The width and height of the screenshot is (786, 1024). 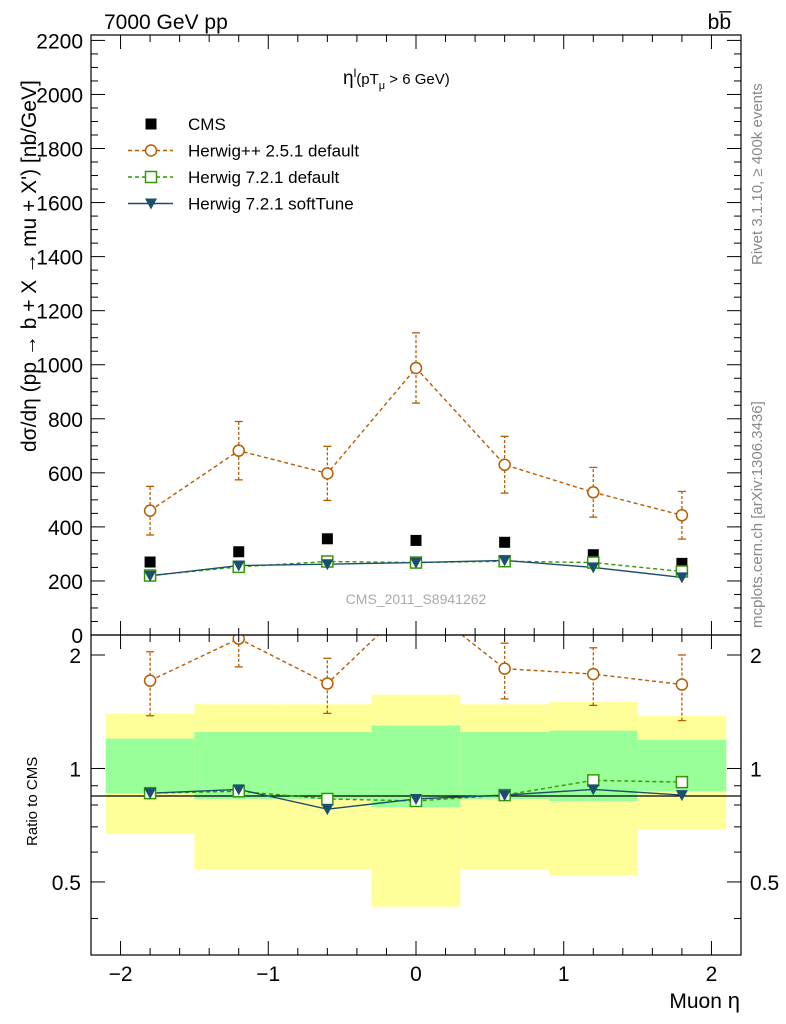 What do you see at coordinates (396, 79) in the screenshot?
I see `plot-title: ηl(pTμ > 6 GeV)` at bounding box center [396, 79].